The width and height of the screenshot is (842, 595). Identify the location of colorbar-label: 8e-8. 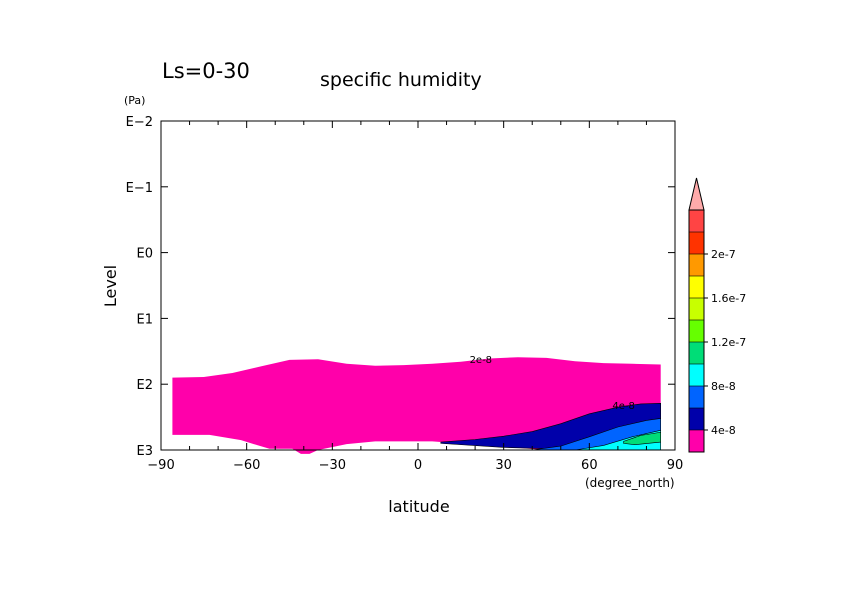
(723, 386).